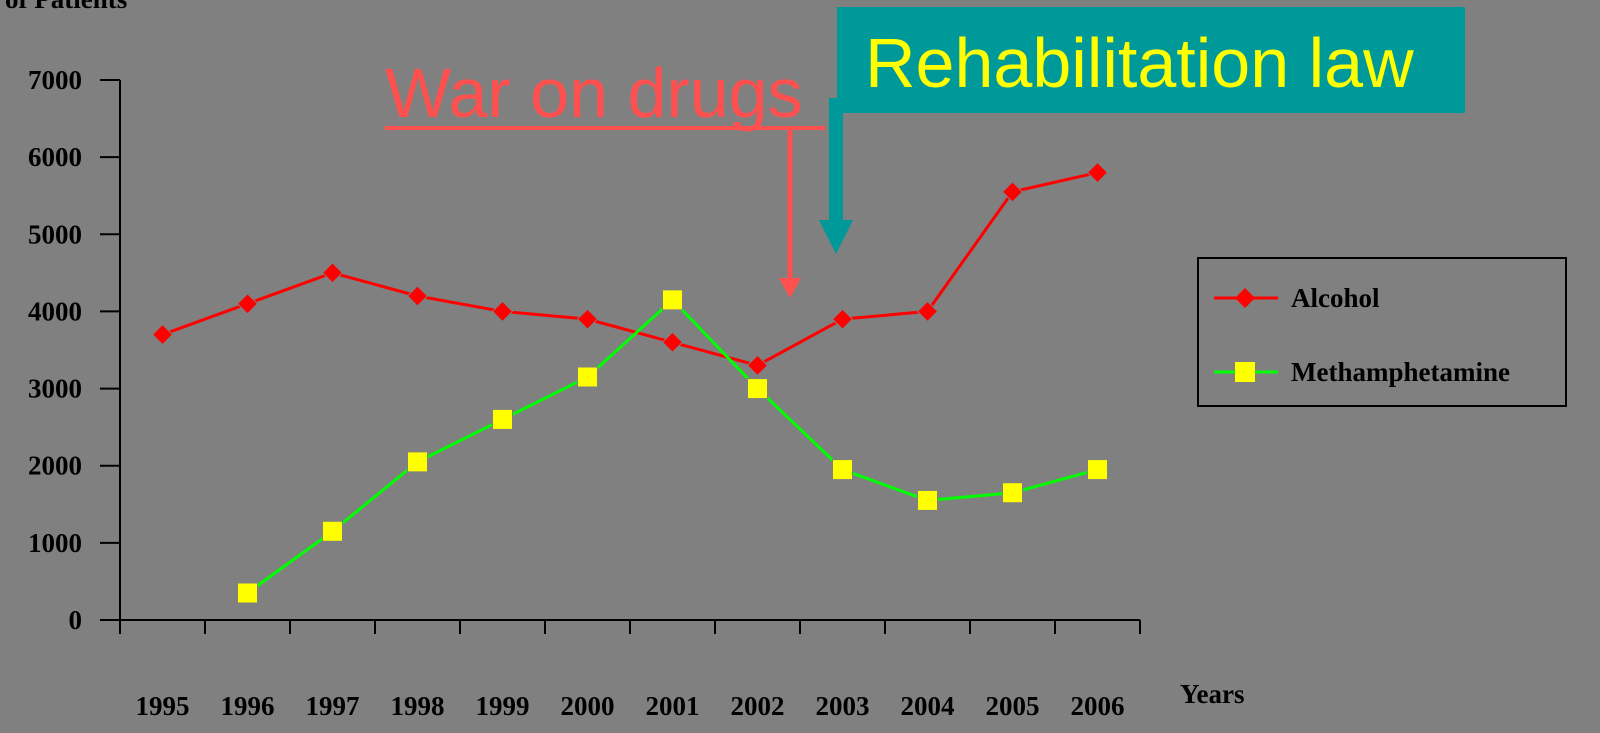 The height and width of the screenshot is (733, 1600). I want to click on annotation-arrow, so click(836, 160).